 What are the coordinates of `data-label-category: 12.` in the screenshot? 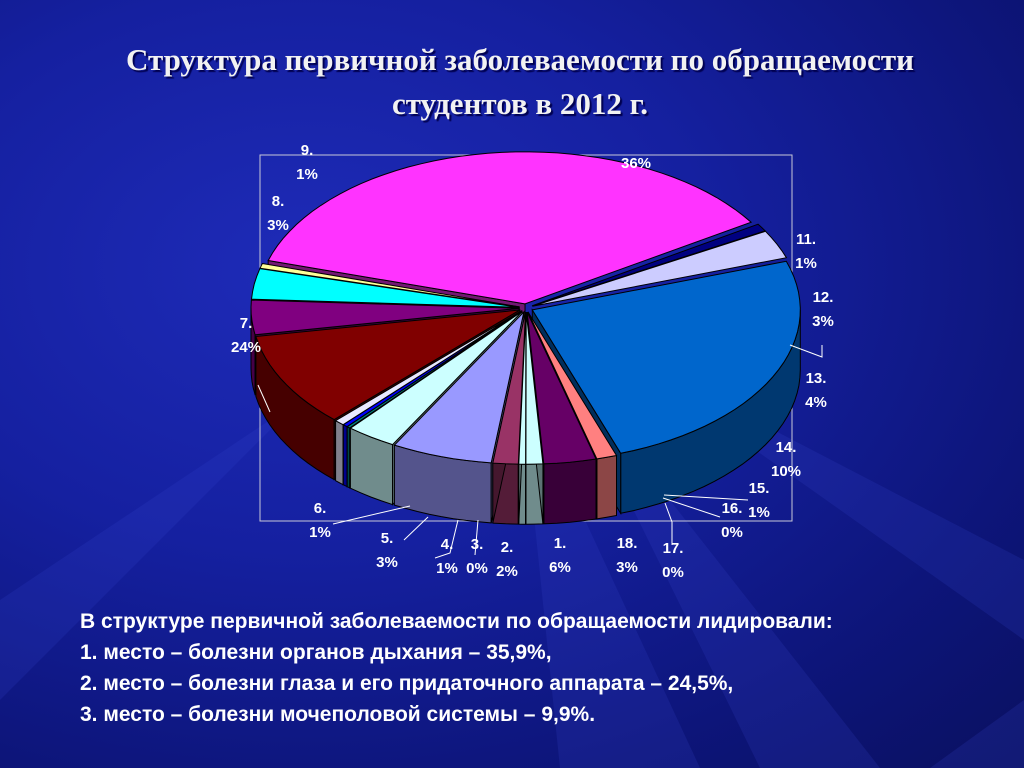 It's located at (823, 297).